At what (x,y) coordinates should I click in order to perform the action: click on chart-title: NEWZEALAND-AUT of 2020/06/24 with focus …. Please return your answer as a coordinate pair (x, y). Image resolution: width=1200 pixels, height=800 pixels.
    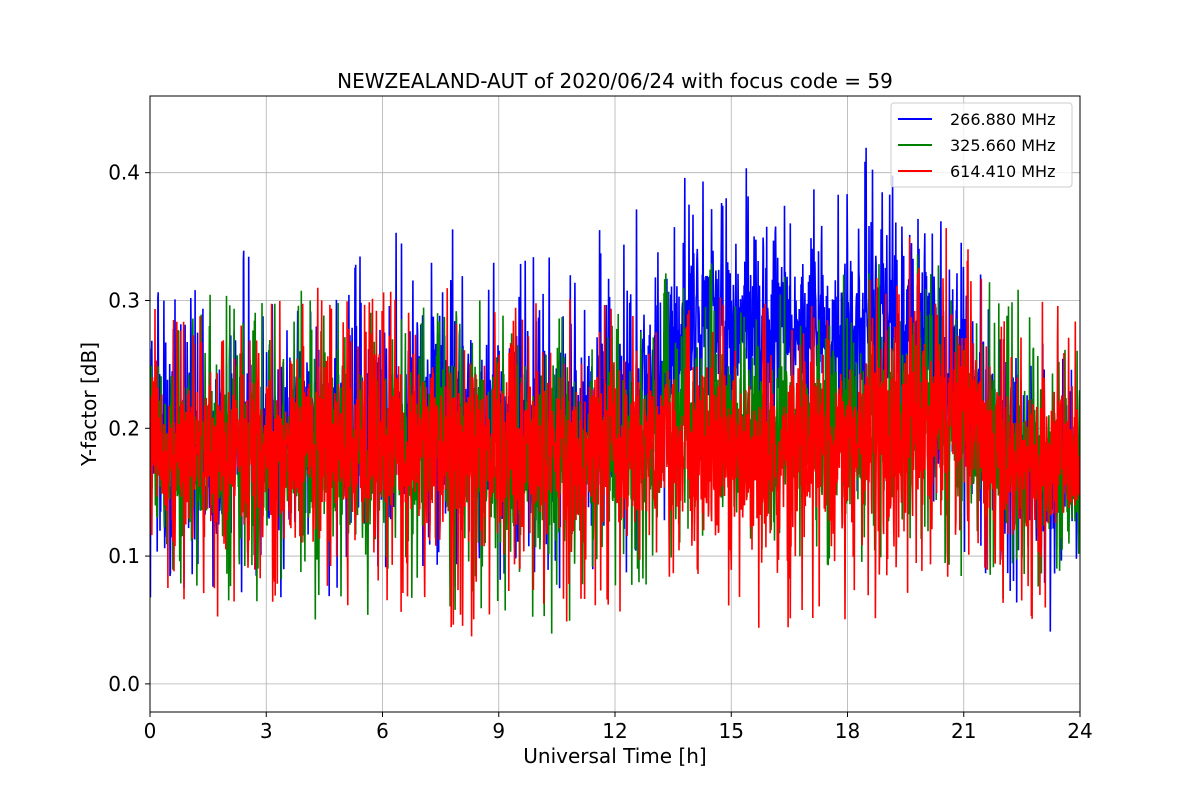
    Looking at the image, I should click on (615, 81).